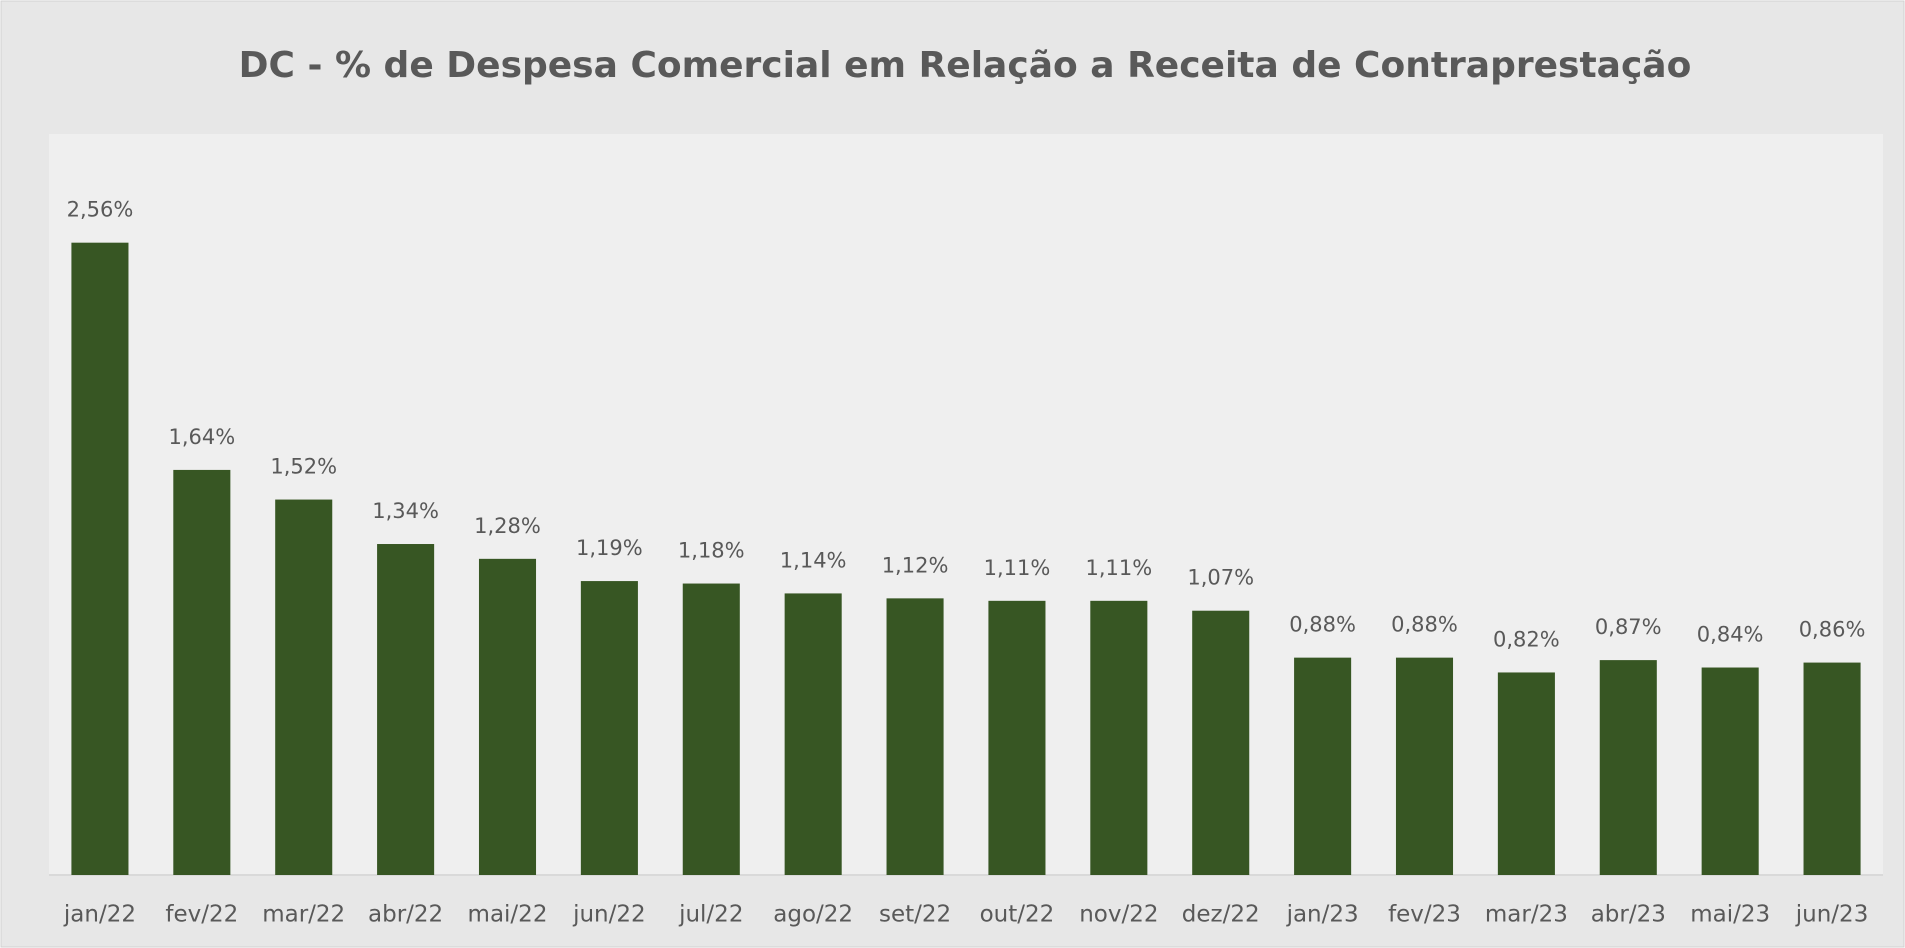 This screenshot has width=1905, height=948. Describe the element at coordinates (1730, 915) in the screenshot. I see `x-tick-label: mai/23` at that location.